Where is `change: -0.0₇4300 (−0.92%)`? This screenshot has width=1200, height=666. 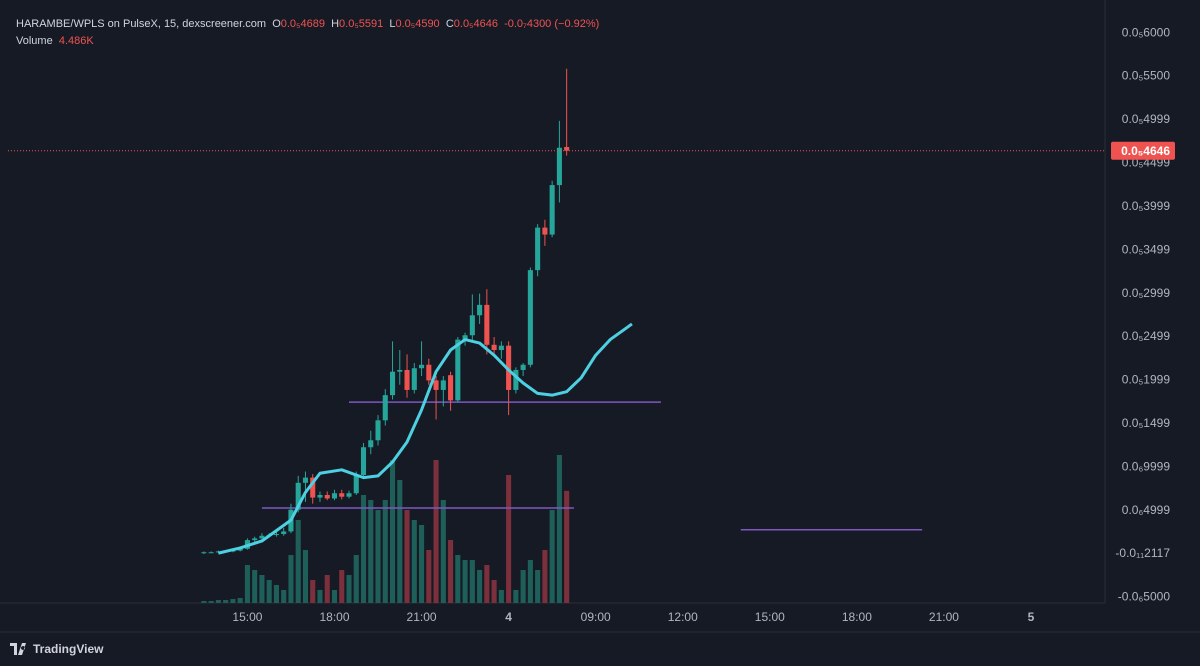
change: -0.0₇4300 (−0.92%) is located at coordinates (552, 24).